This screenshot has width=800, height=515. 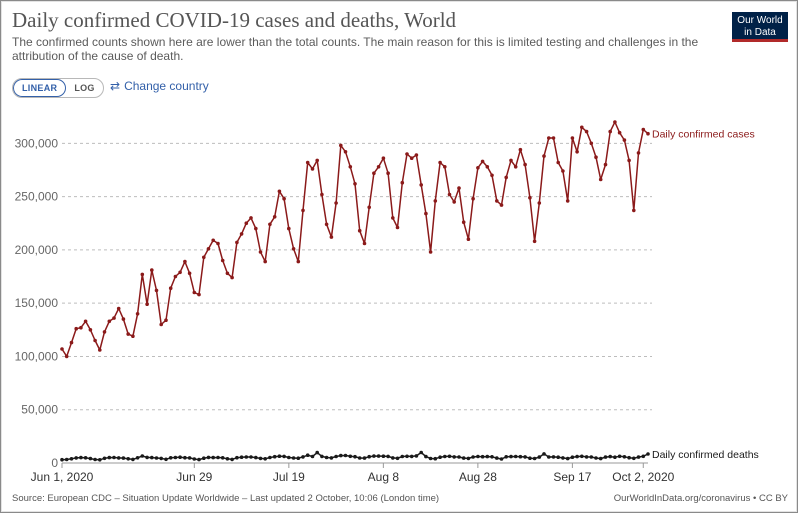 I want to click on owid-logo: Our World in Data, so click(x=760, y=27).